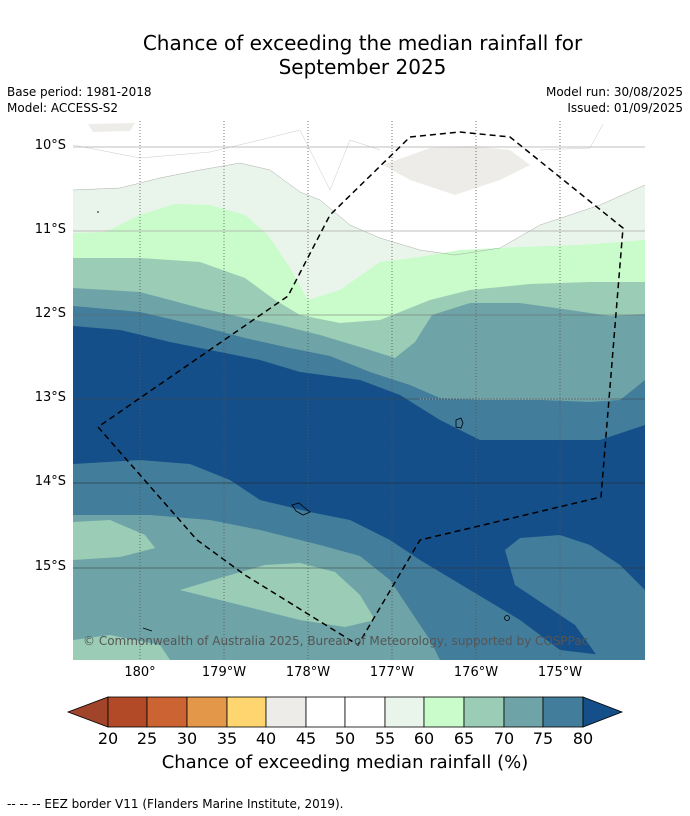 The height and width of the screenshot is (816, 690). What do you see at coordinates (277, 595) in the screenshot?
I see `band-65-70-south` at bounding box center [277, 595].